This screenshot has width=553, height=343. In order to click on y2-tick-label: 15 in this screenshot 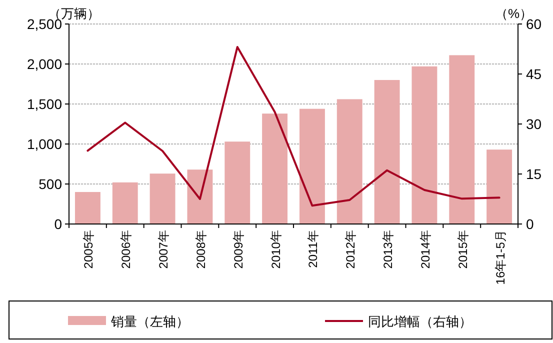, I will do `click(534, 174)`.